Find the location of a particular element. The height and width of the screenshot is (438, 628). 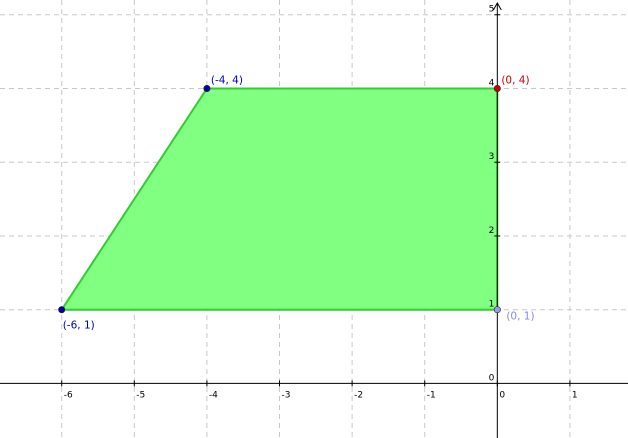

y-tick-label: 3 is located at coordinates (492, 157).